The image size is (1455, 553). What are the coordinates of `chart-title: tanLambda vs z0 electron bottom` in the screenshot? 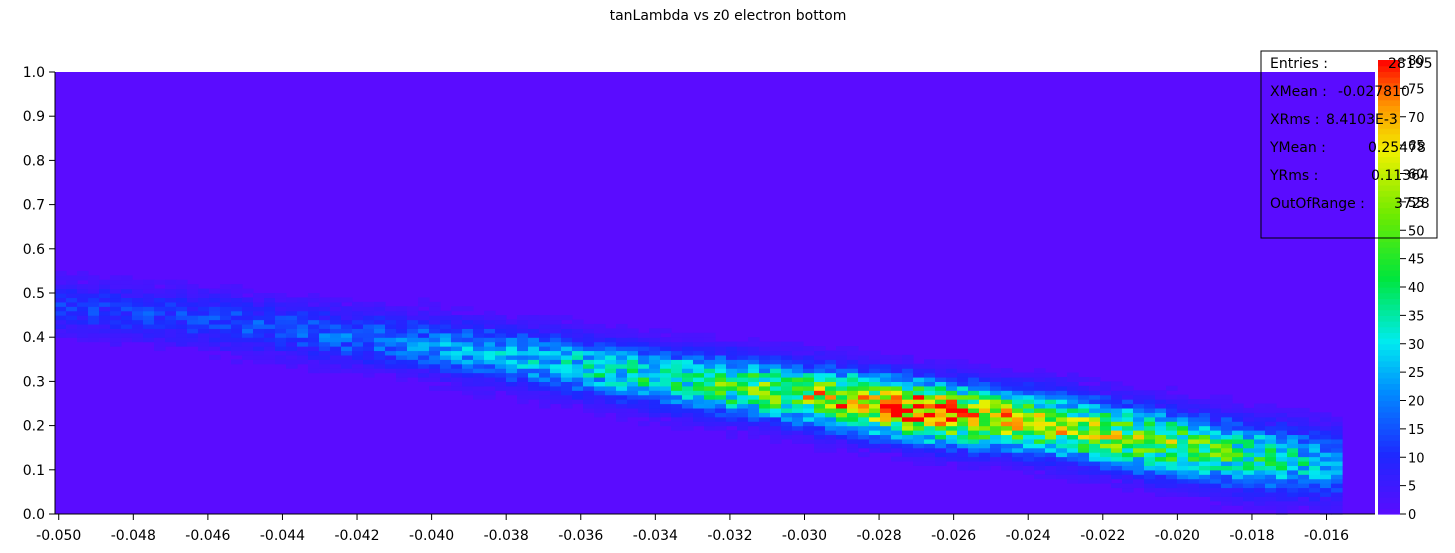 It's located at (728, 16).